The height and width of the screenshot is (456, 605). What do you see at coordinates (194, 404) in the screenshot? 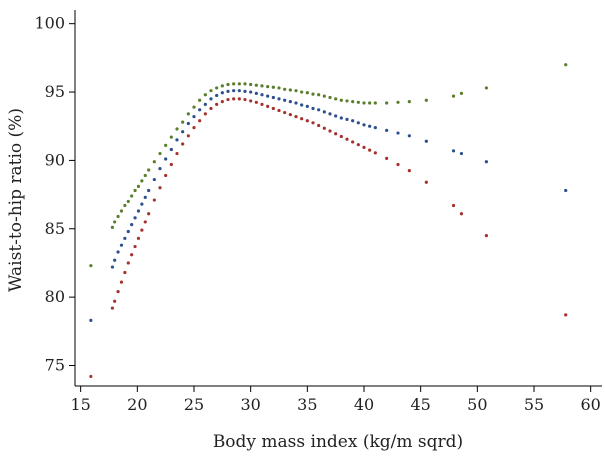
I see `x-tick-label: 25` at bounding box center [194, 404].